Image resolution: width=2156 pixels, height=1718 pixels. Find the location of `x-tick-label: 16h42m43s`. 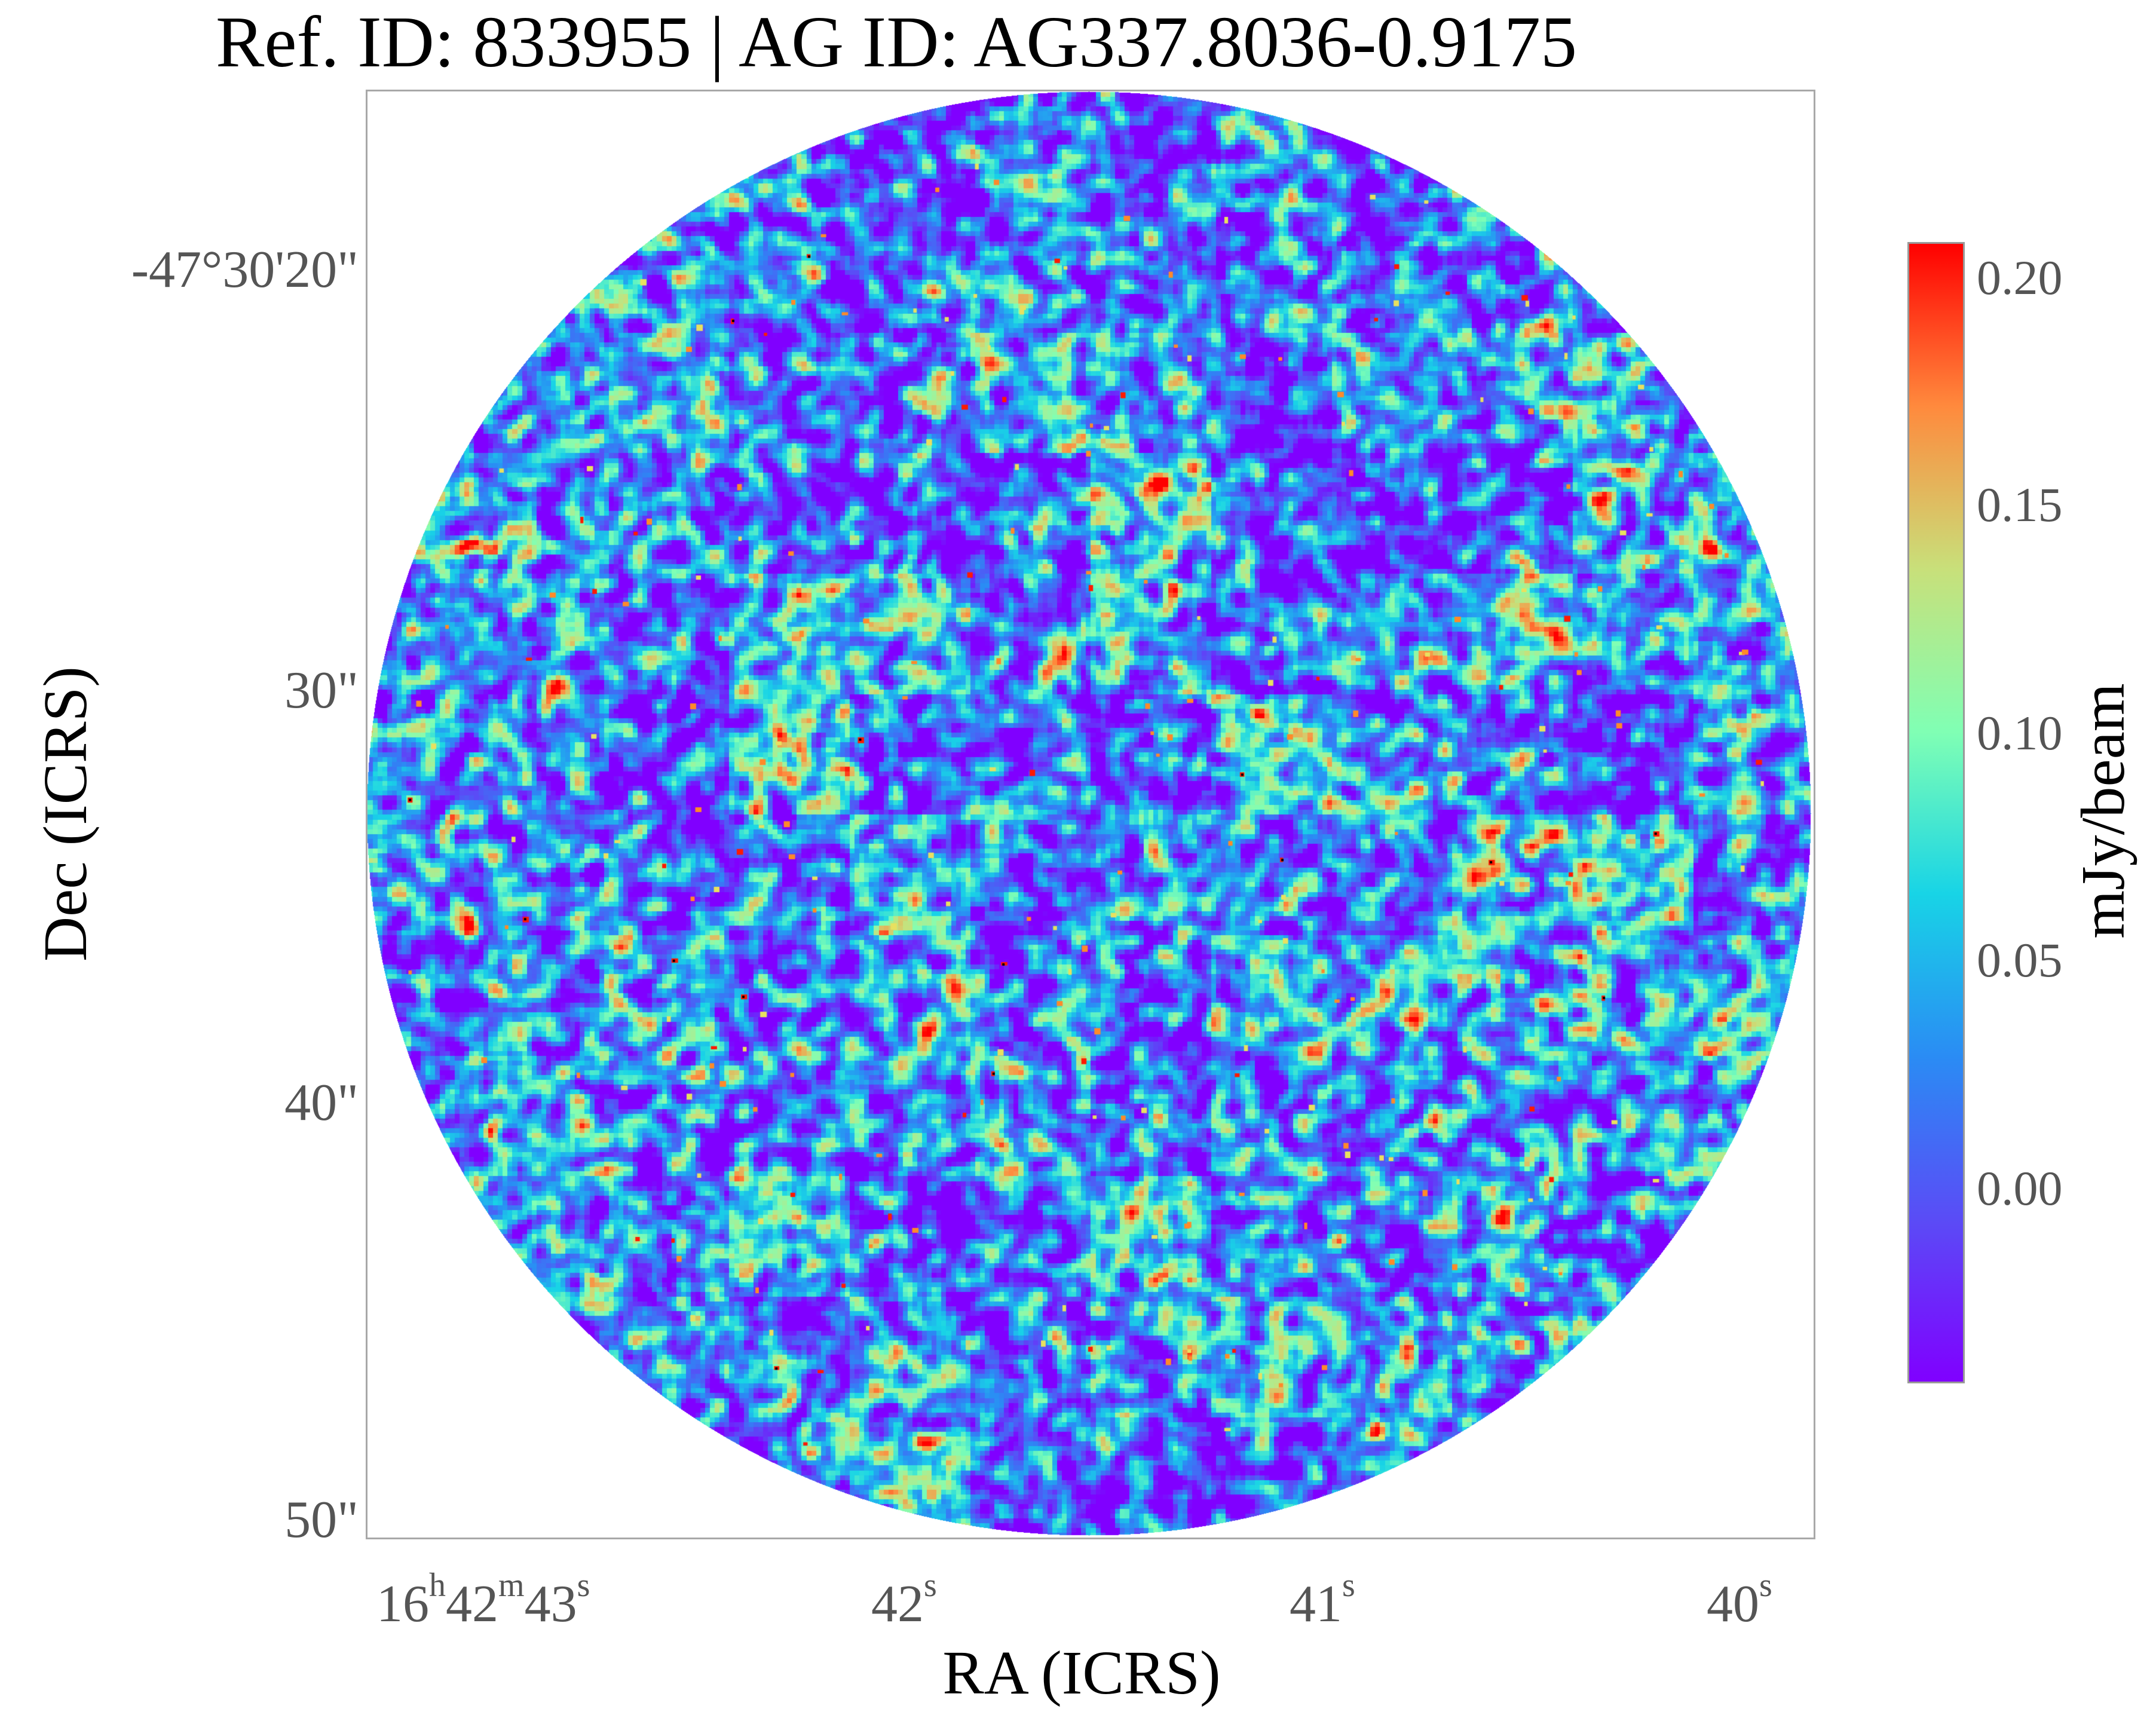

x-tick-label: 16h42m43s is located at coordinates (483, 1600).